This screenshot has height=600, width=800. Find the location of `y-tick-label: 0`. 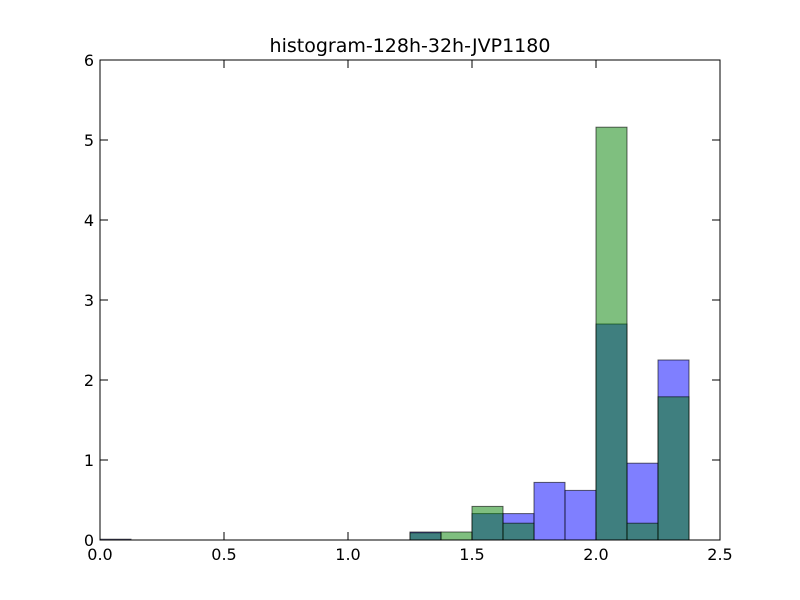

y-tick-label: 0 is located at coordinates (89, 540).